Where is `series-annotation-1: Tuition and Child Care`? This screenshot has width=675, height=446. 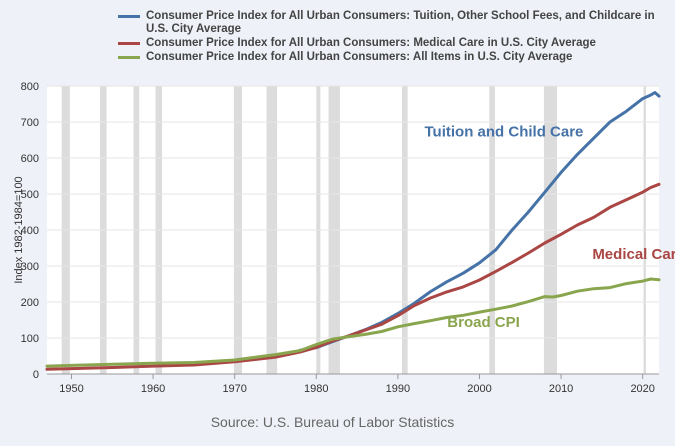 series-annotation-1: Tuition and Child Care is located at coordinates (504, 131).